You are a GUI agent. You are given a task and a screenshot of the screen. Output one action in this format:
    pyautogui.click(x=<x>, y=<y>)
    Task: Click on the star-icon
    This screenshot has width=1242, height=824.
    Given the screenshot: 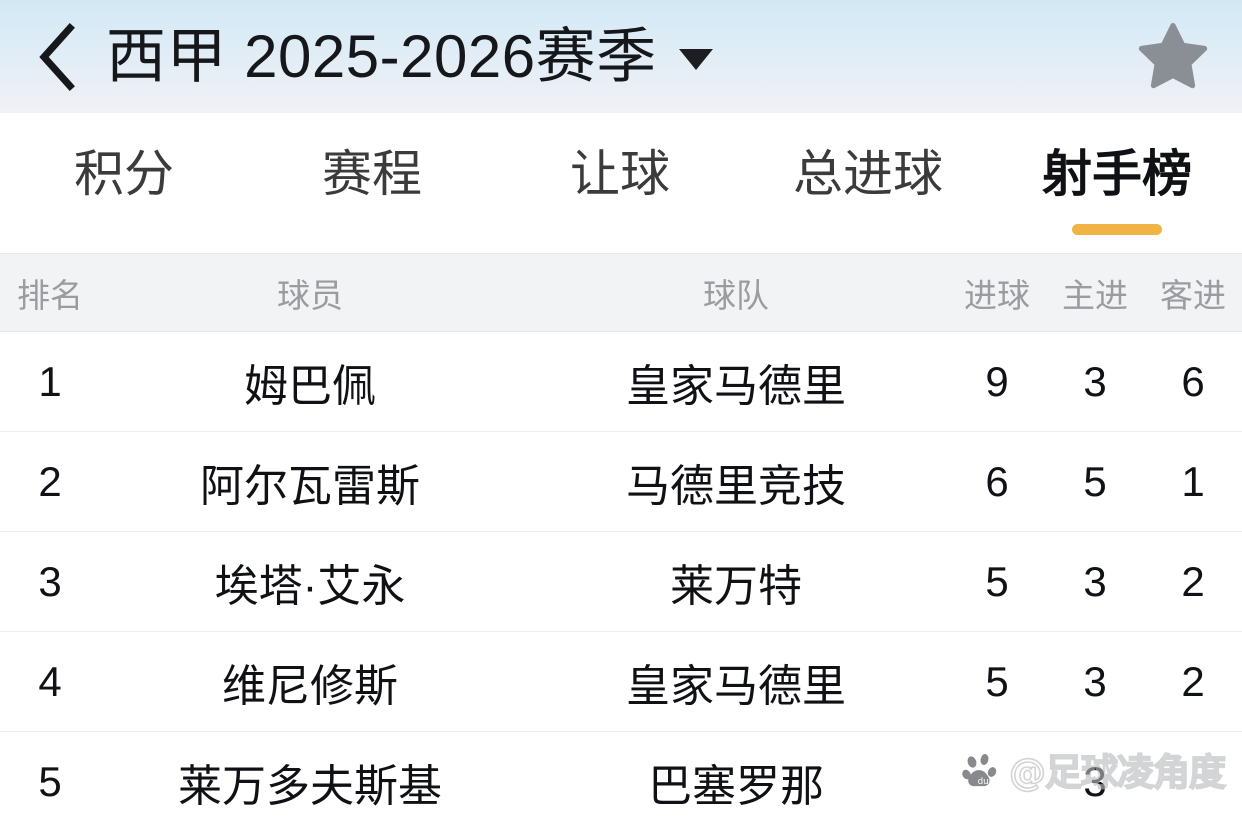 What is the action you would take?
    pyautogui.click(x=1173, y=55)
    